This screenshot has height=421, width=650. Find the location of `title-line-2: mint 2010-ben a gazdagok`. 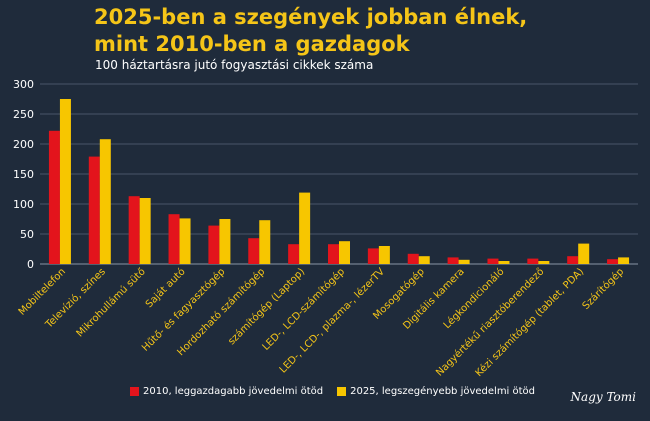

title-line-2: mint 2010-ben a gazdagok is located at coordinates (252, 44).